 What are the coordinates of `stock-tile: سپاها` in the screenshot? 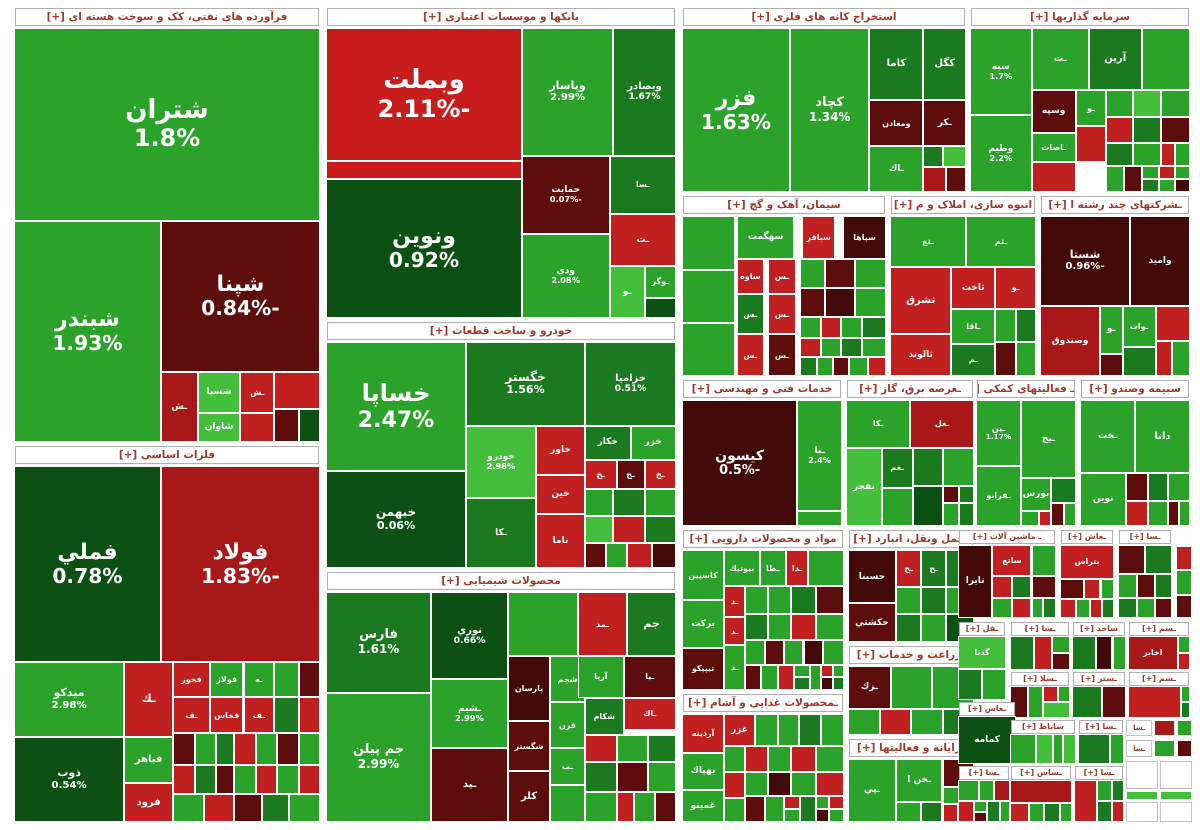 It's located at (864, 238).